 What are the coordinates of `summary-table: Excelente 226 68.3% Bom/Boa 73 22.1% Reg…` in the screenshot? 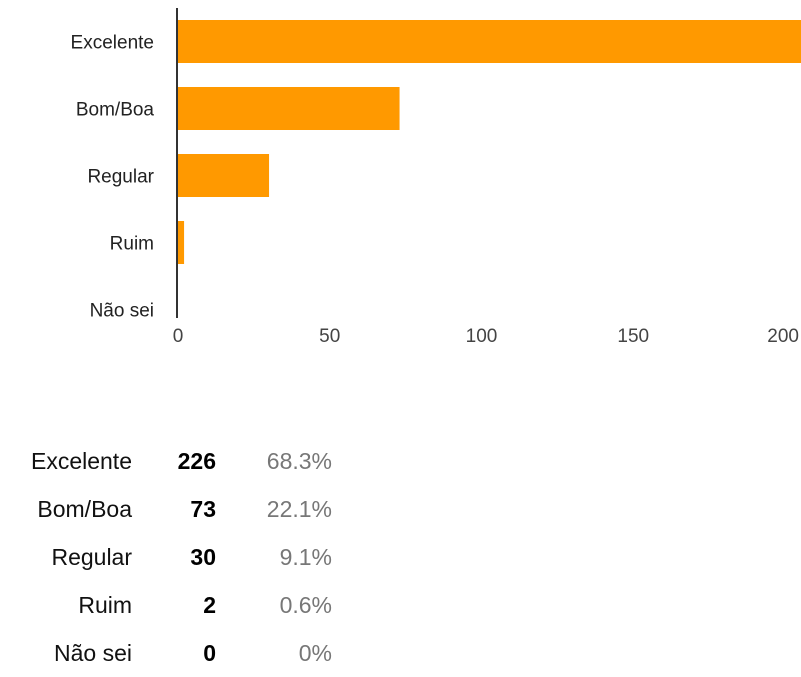 It's located at (166, 557).